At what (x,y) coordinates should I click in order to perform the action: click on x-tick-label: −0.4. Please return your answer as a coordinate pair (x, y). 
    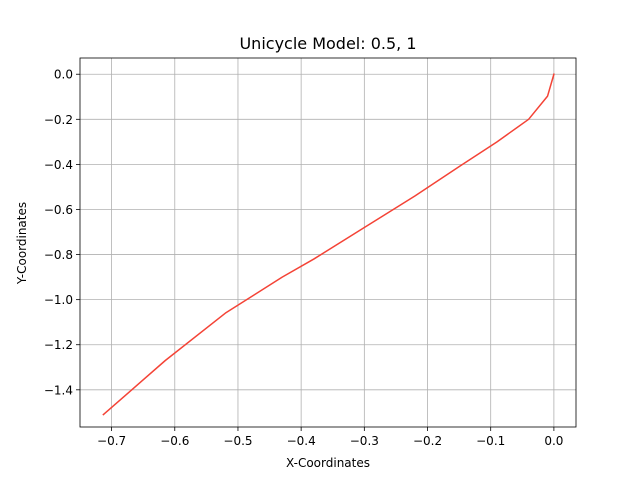
    Looking at the image, I should click on (301, 441).